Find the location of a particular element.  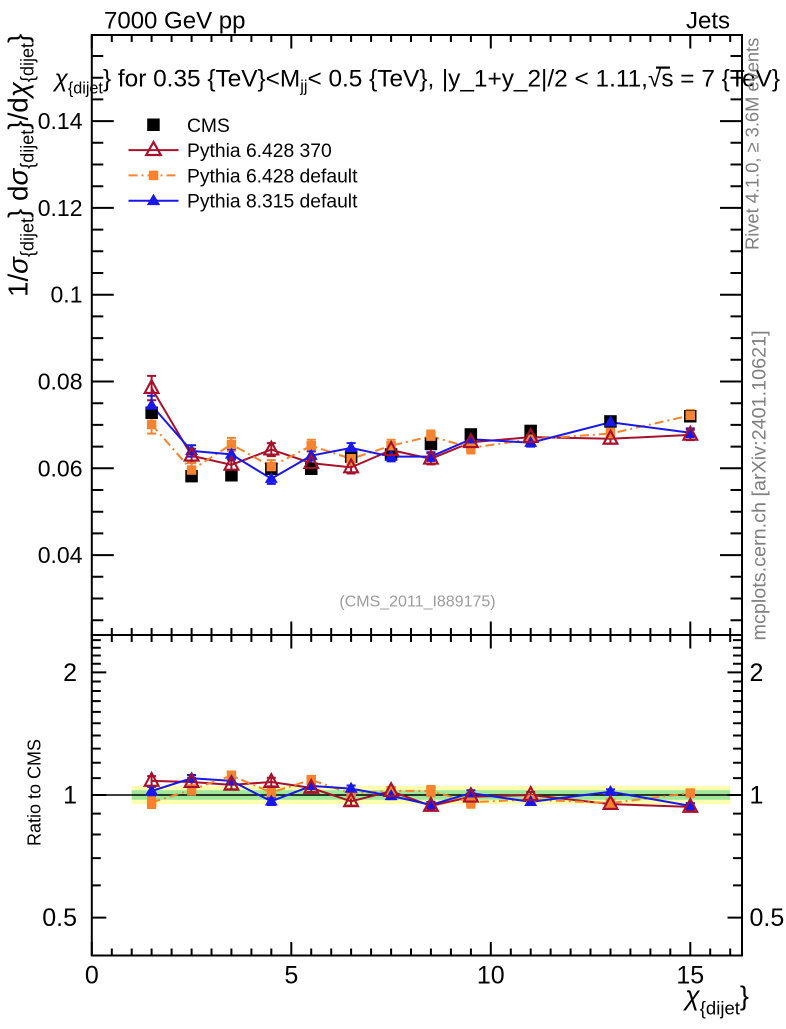

svg-text: (CMS_2011_I889175) is located at coordinates (417, 602).